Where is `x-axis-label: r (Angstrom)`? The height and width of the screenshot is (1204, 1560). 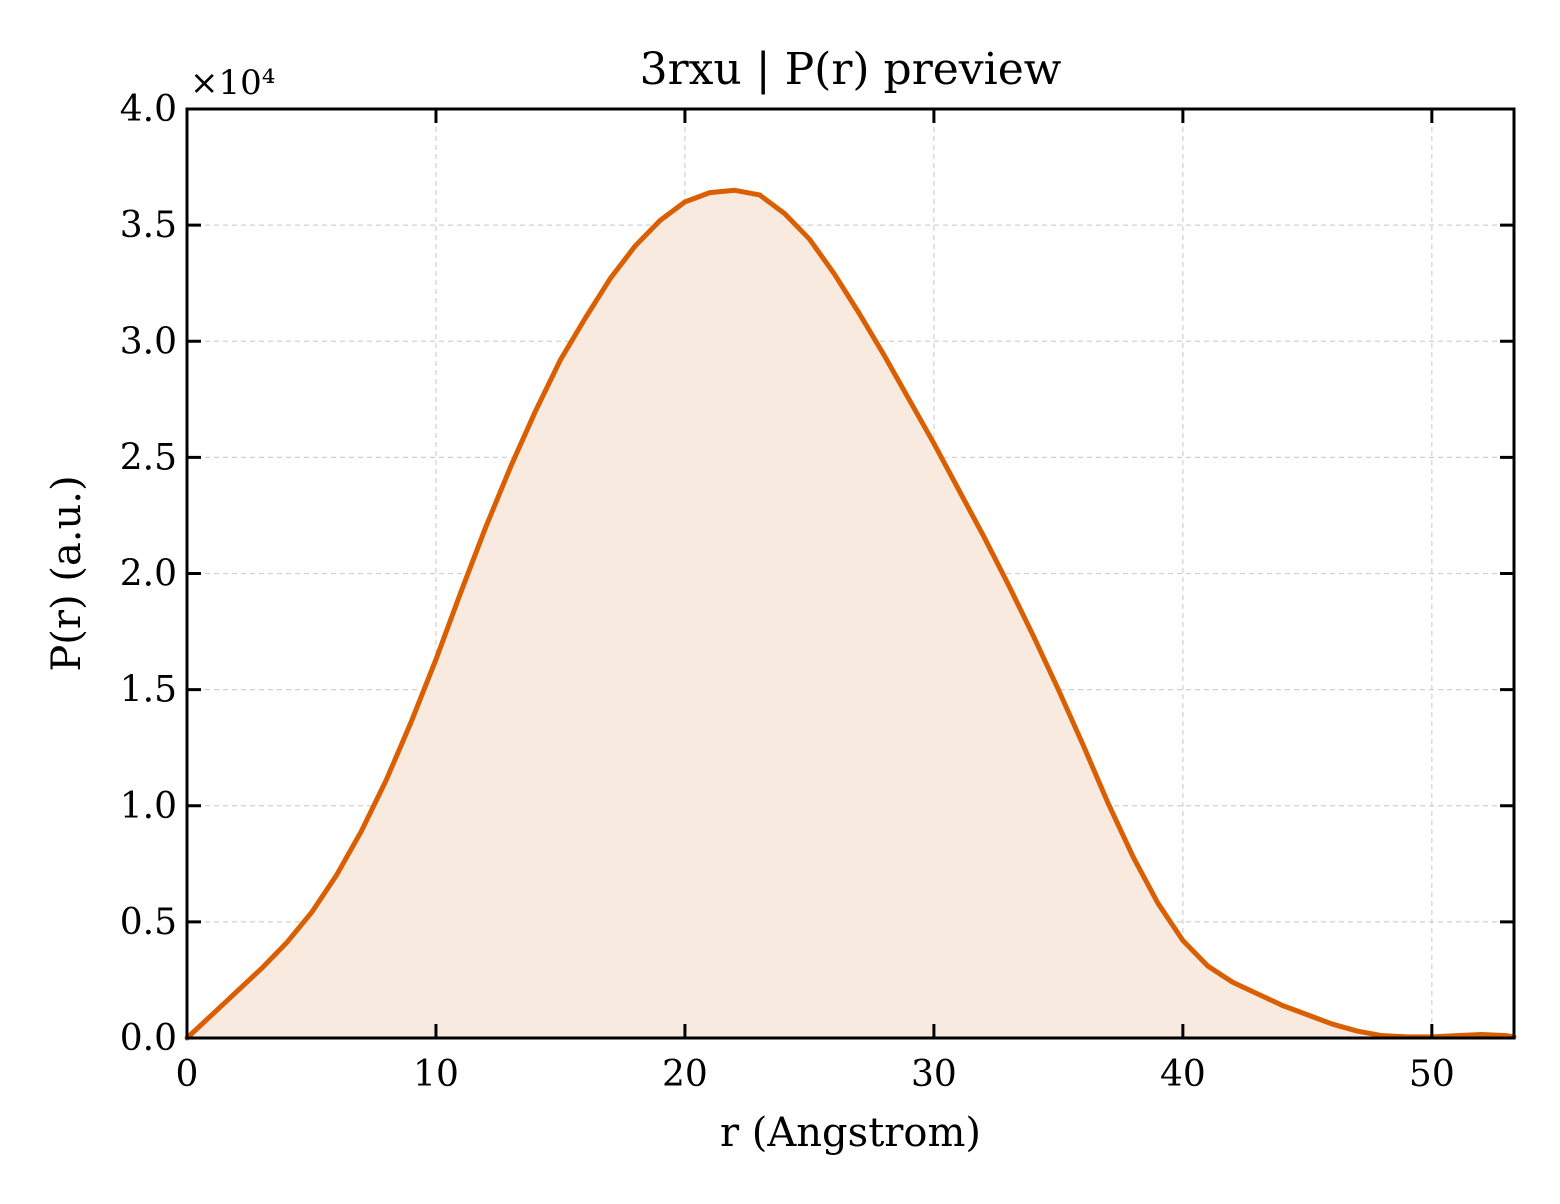
x-axis-label: r (Angstrom) is located at coordinates (850, 1133).